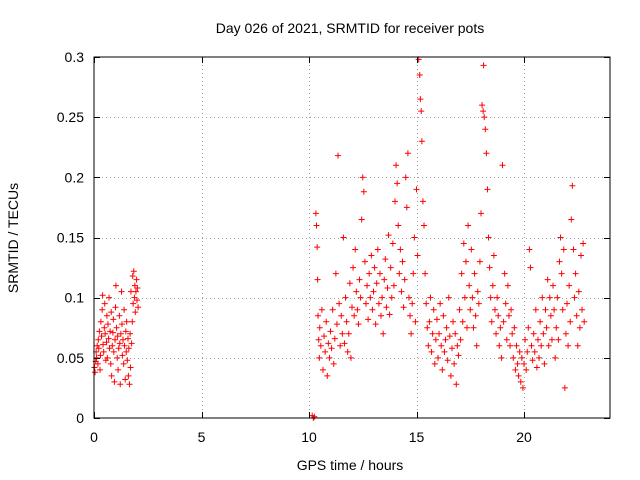  I want to click on y-tick-labels: 0 0.05 0.1 0.15 0.2 0.25 0.3, so click(70, 237).